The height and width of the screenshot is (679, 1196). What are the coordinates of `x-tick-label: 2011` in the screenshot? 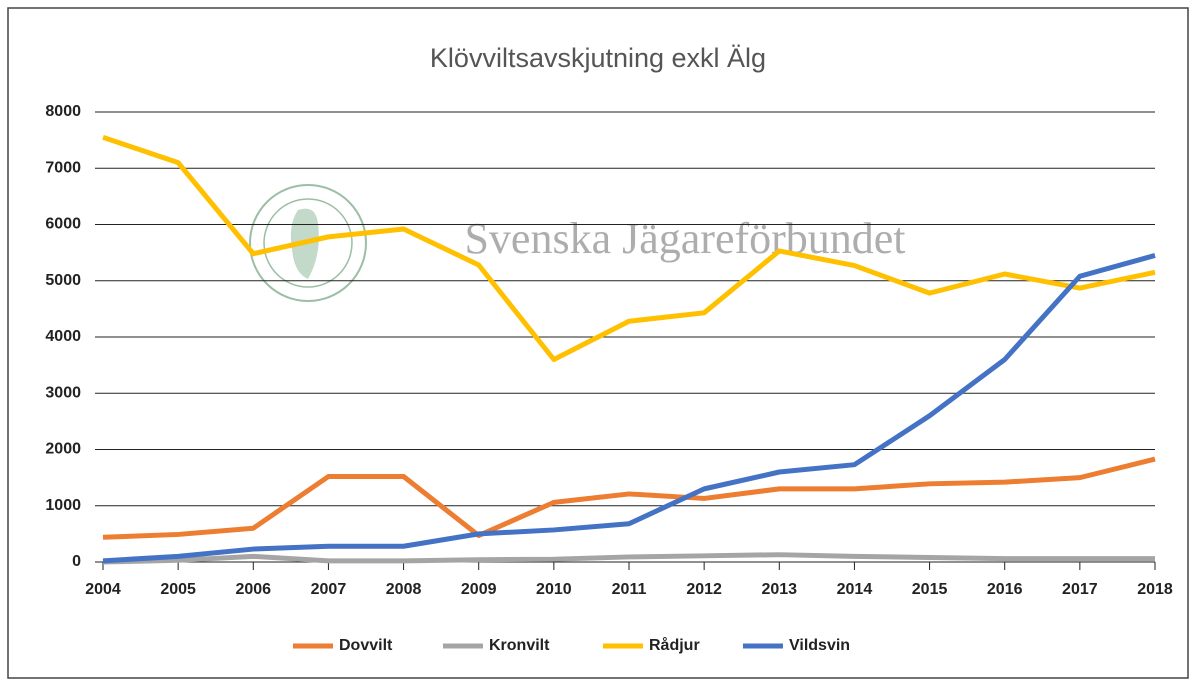 It's located at (629, 589).